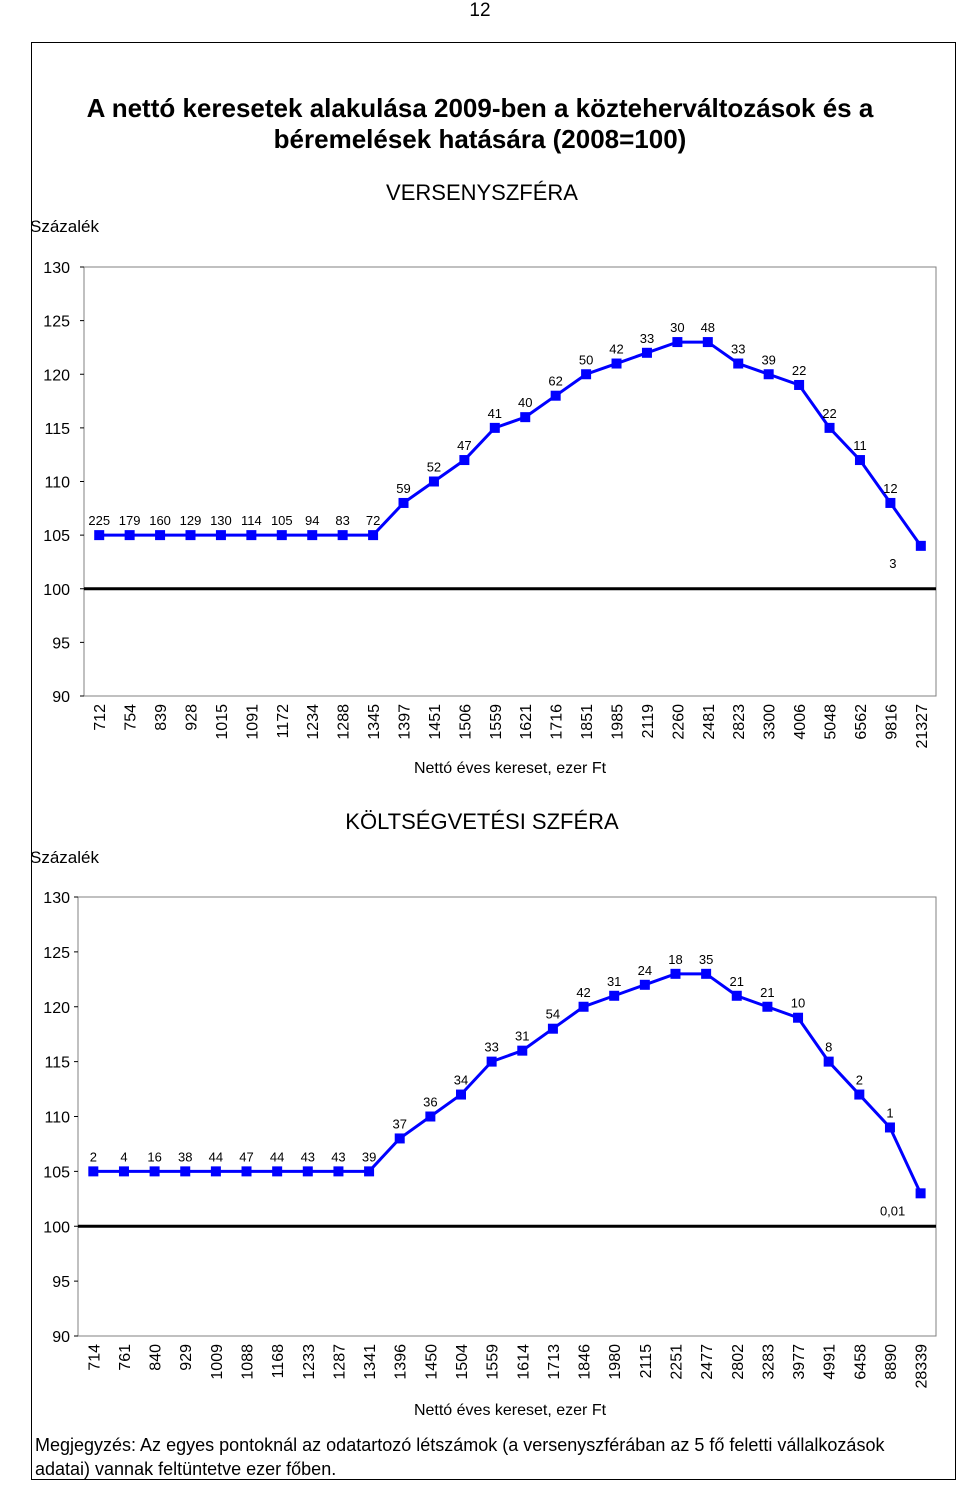 The width and height of the screenshot is (960, 1485). What do you see at coordinates (799, 1362) in the screenshot?
I see `chart2-xtick-label: 3977` at bounding box center [799, 1362].